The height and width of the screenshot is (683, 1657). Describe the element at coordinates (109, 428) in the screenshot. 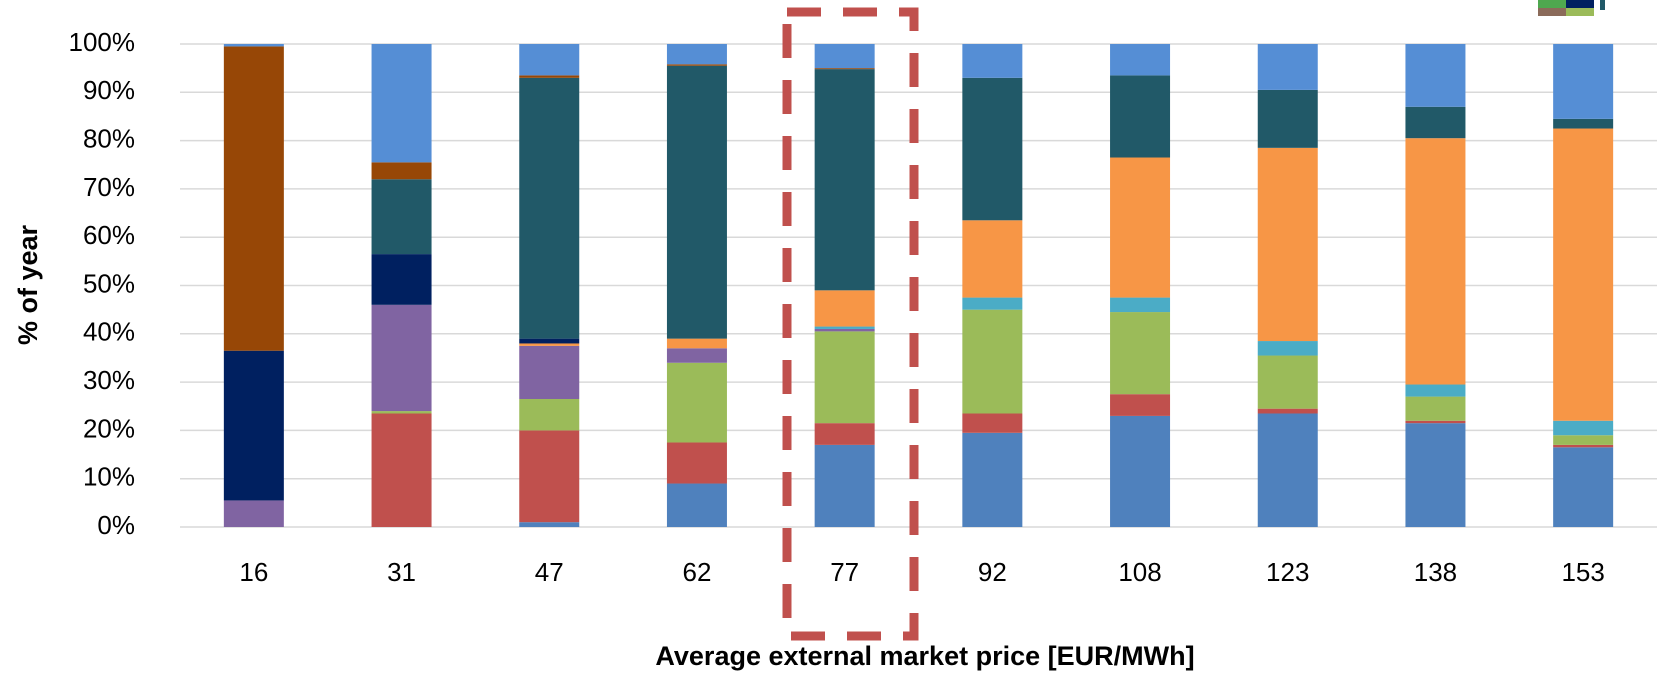

I see `y-tick-label: 20%` at that location.